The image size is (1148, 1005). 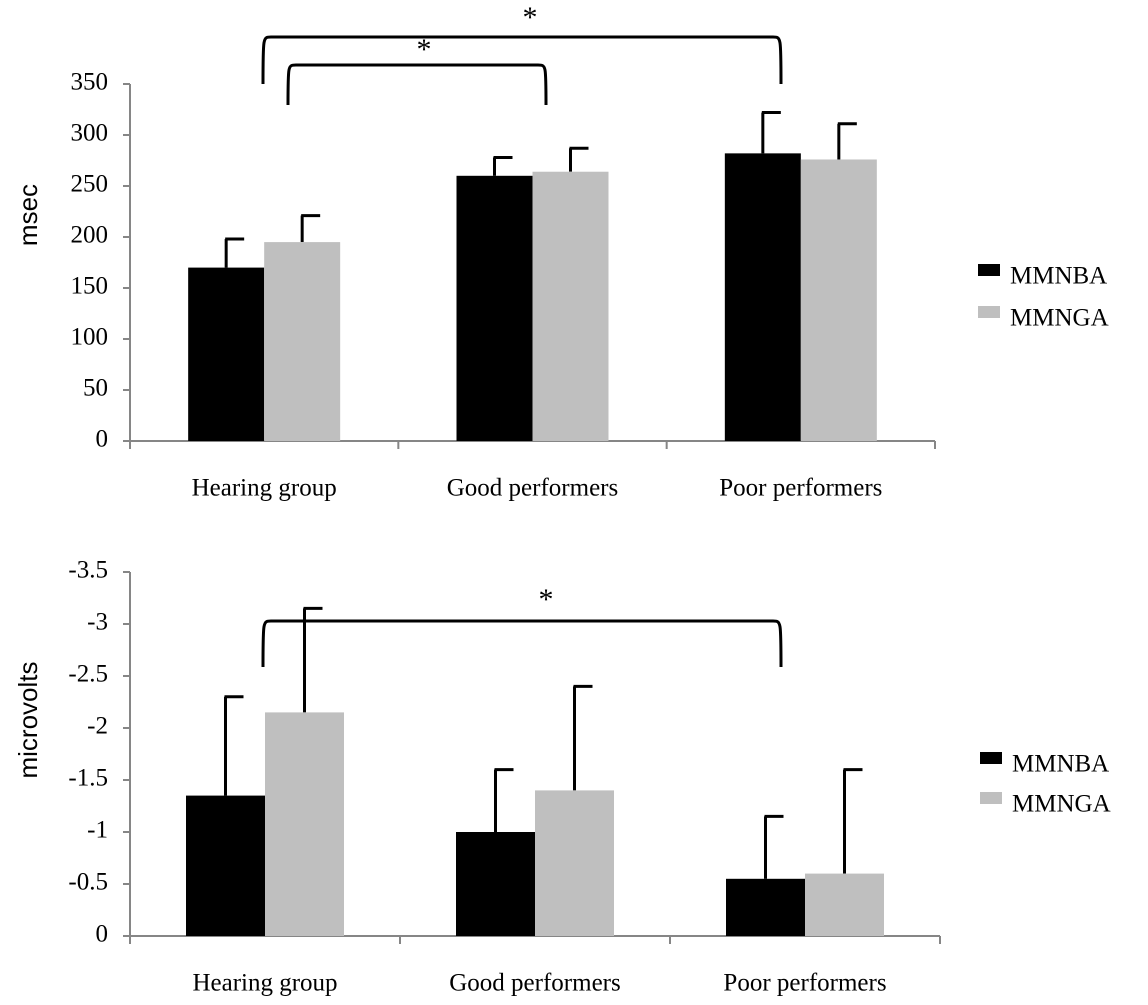 I want to click on y-tick-label: -2.5, so click(x=88, y=674).